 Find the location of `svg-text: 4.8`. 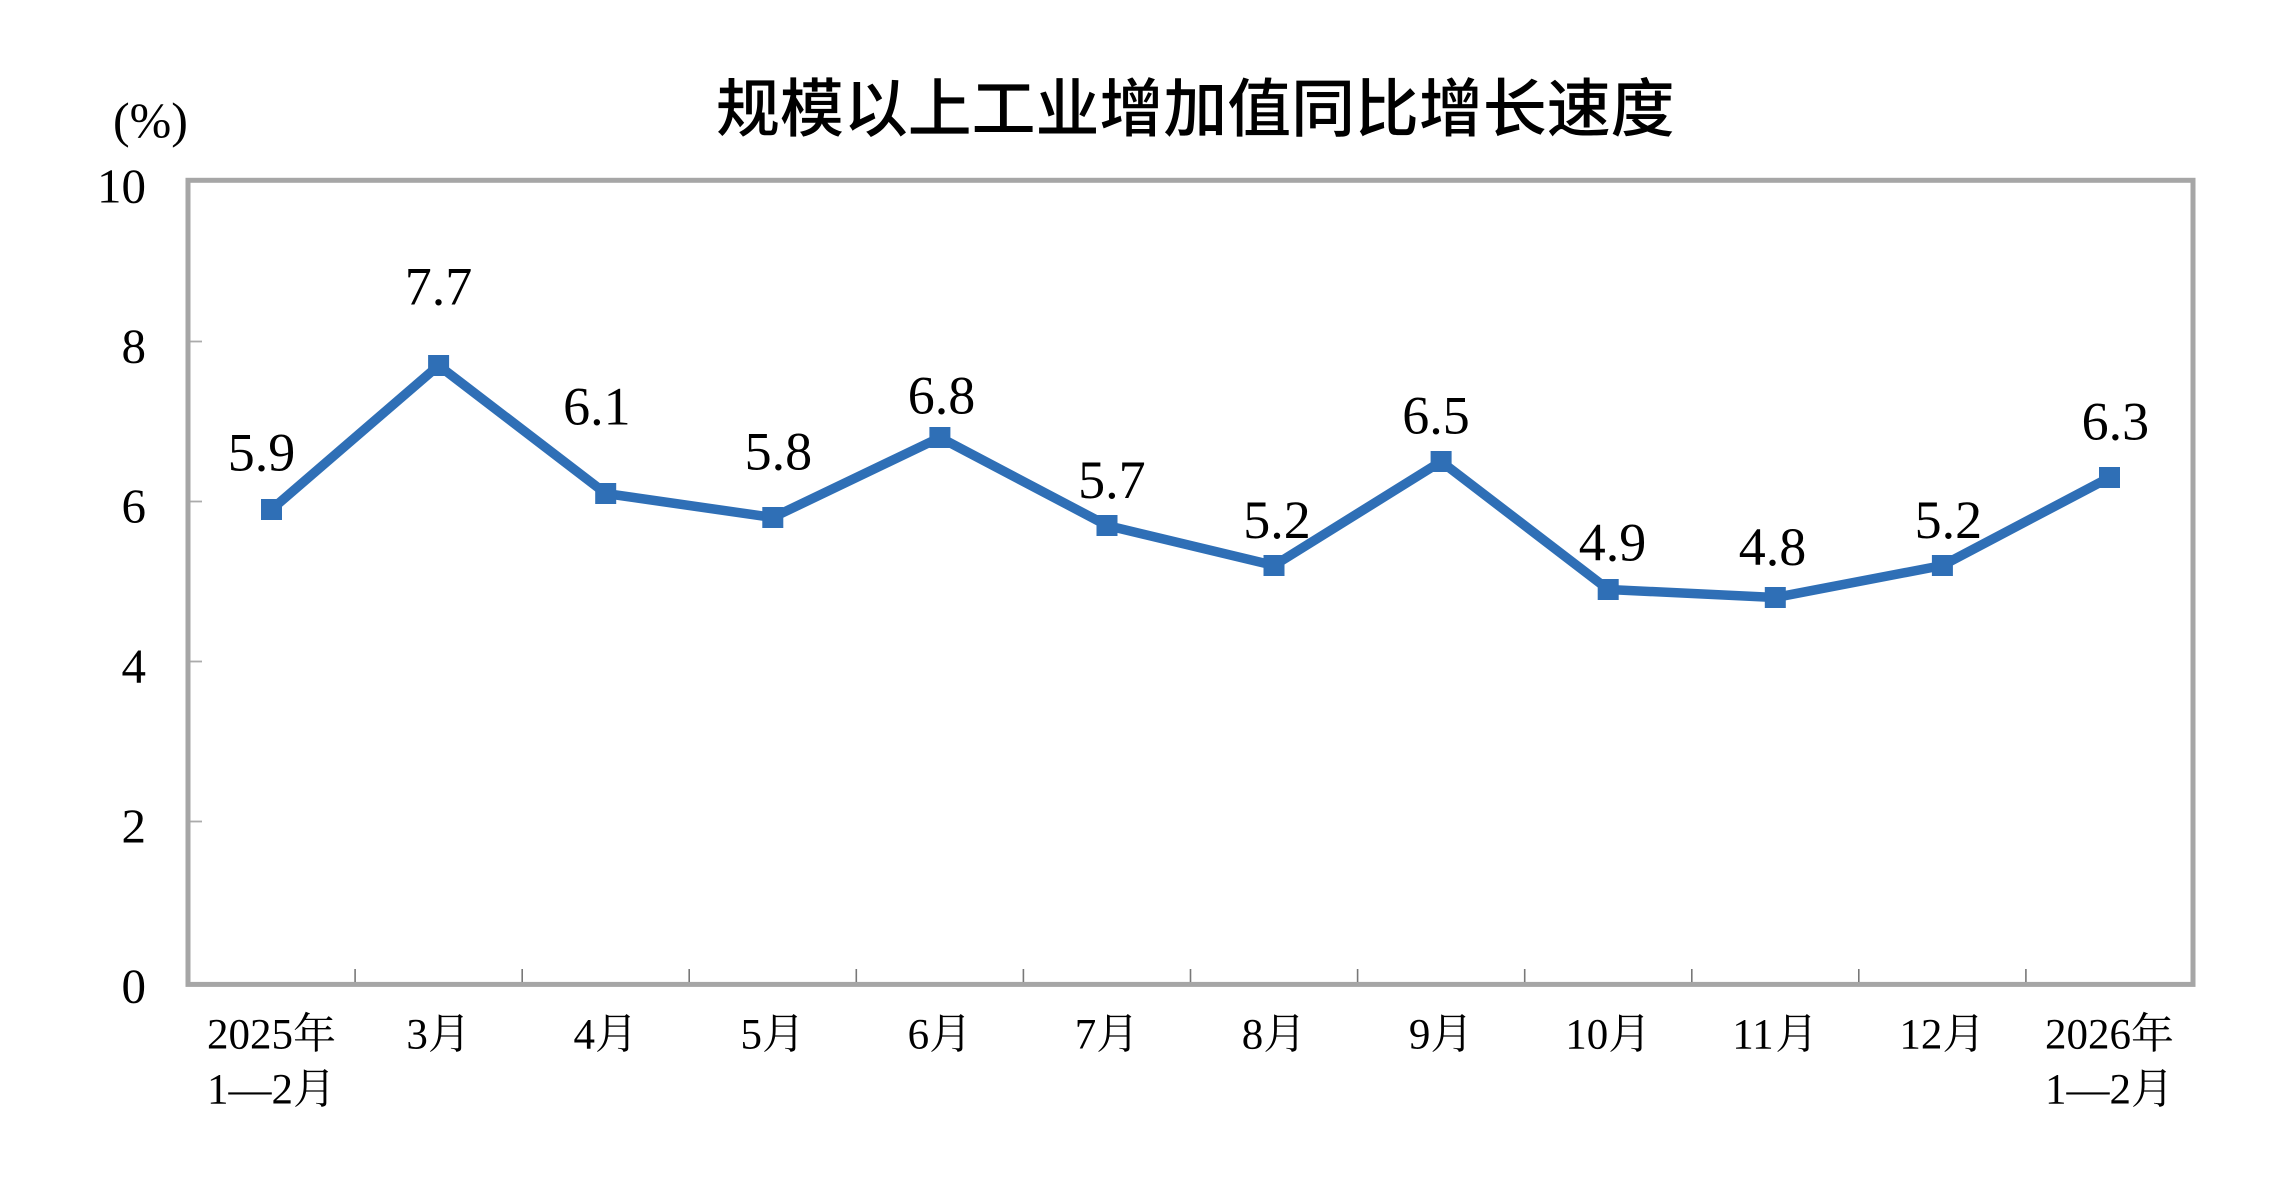

svg-text: 4.8 is located at coordinates (1773, 547).